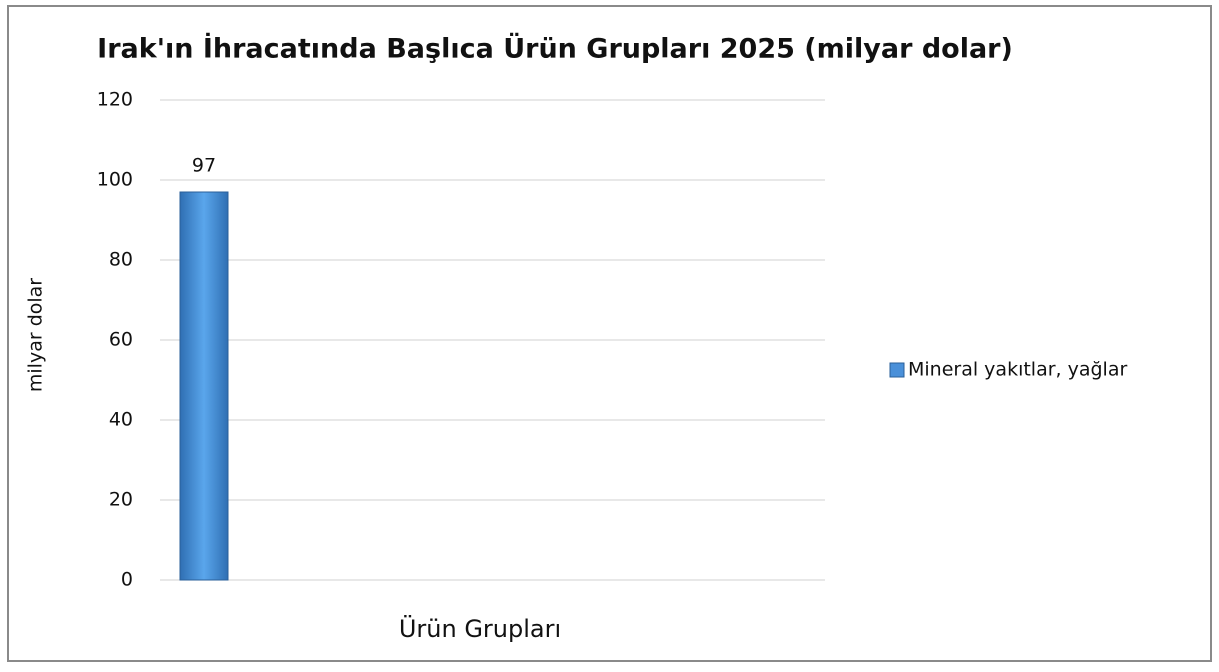  Describe the element at coordinates (204, 166) in the screenshot. I see `data-label: 97` at that location.